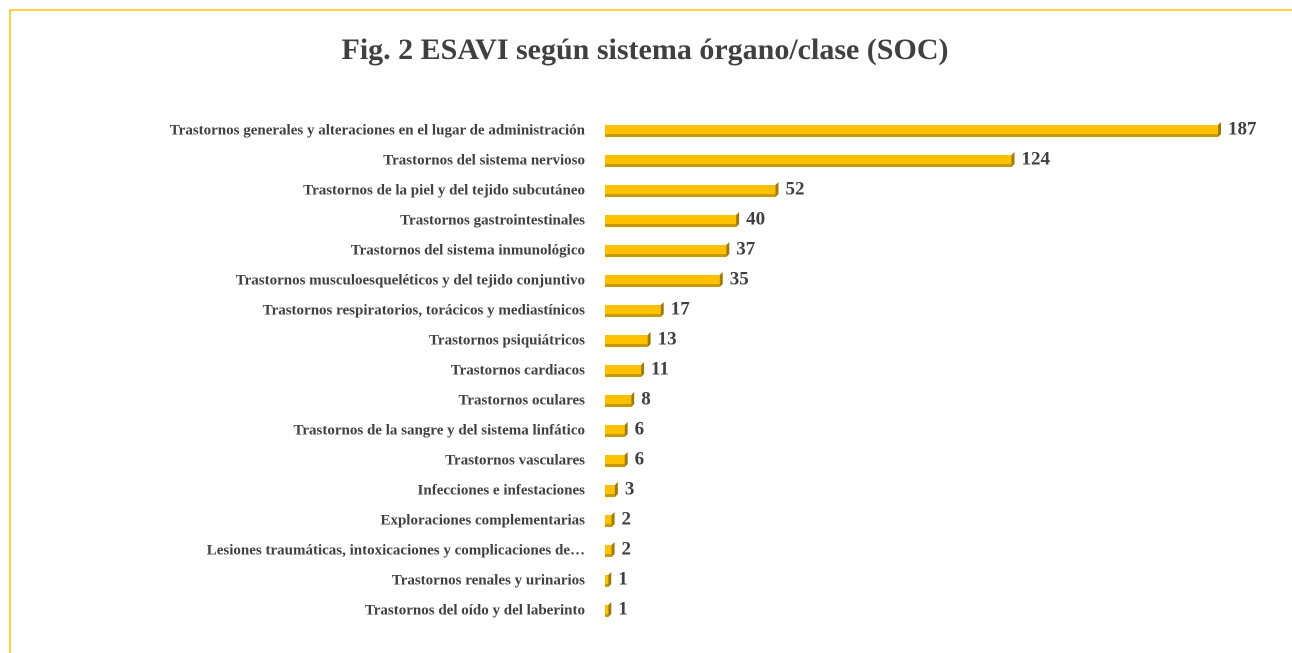 Image resolution: width=1292 pixels, height=653 pixels. What do you see at coordinates (518, 370) in the screenshot?
I see `category-label: Trastornos cardiacos` at bounding box center [518, 370].